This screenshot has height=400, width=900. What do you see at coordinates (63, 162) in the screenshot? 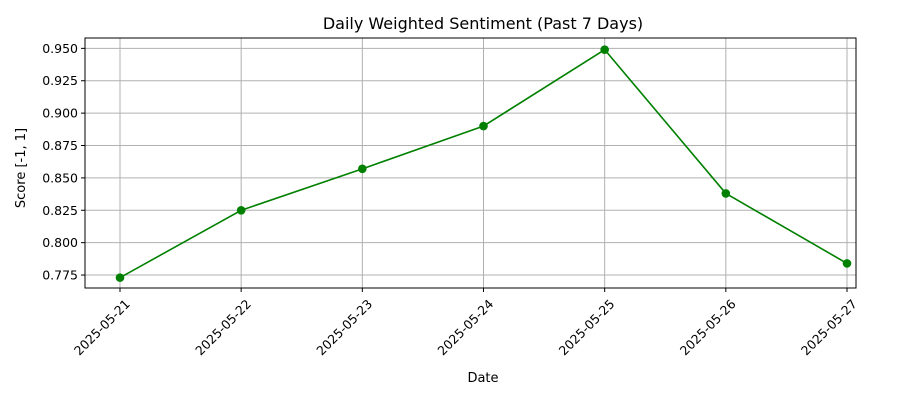
I see `y-axis-ticks: 0.775 0.800 0.825 0.850 0.875 0.900 0.925 0.950` at bounding box center [63, 162].